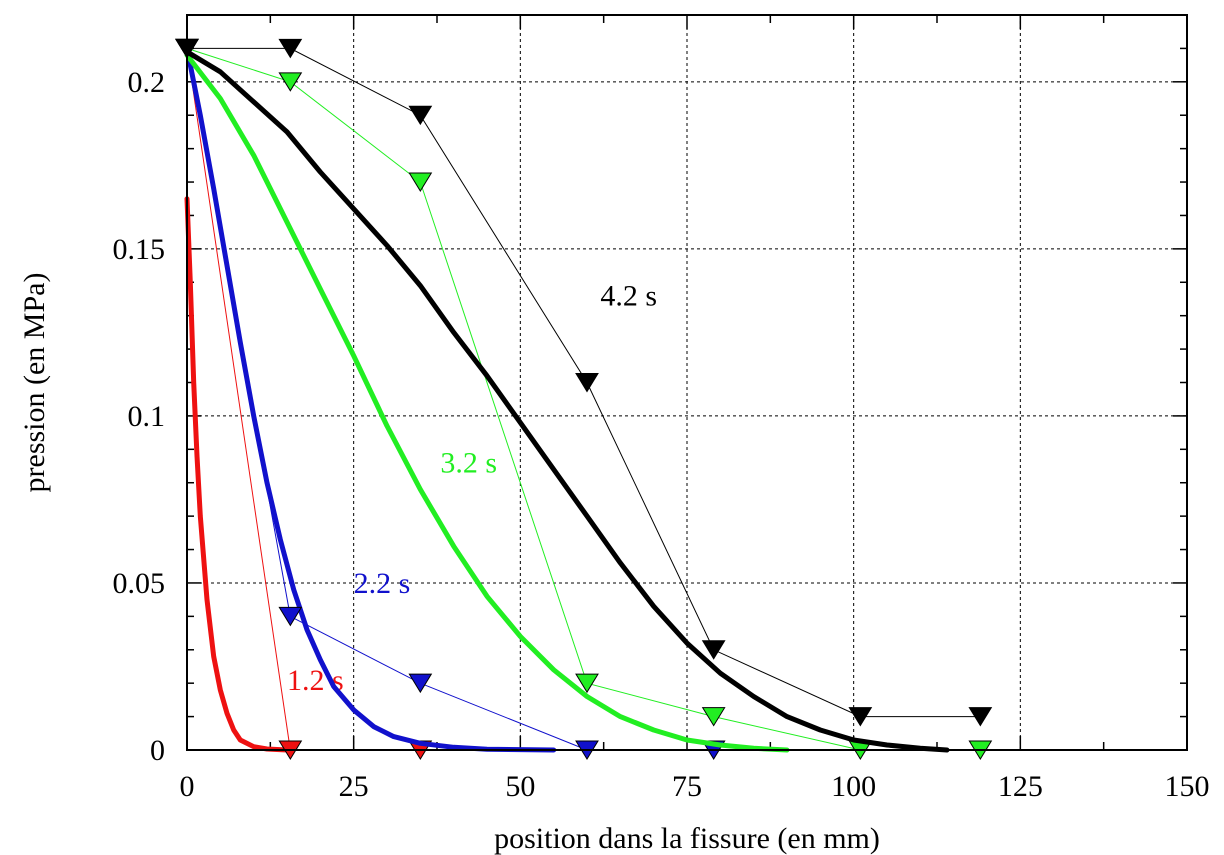 The height and width of the screenshot is (855, 1224). I want to click on y-axis-title: pression (en MPa), so click(34, 383).